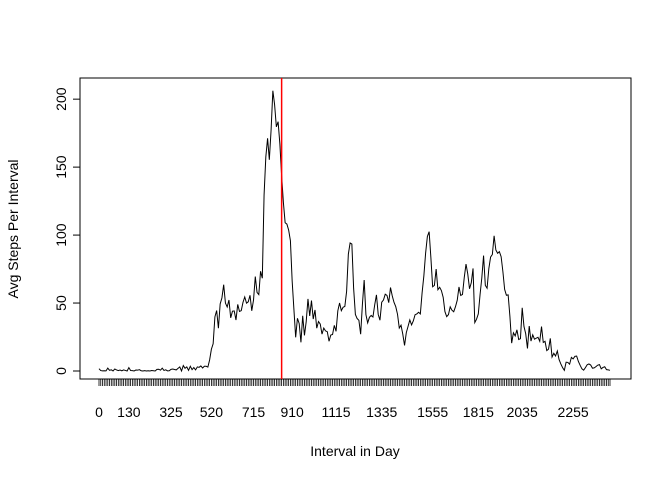 The width and height of the screenshot is (672, 480). I want to click on x-tick-label: 0, so click(99, 412).